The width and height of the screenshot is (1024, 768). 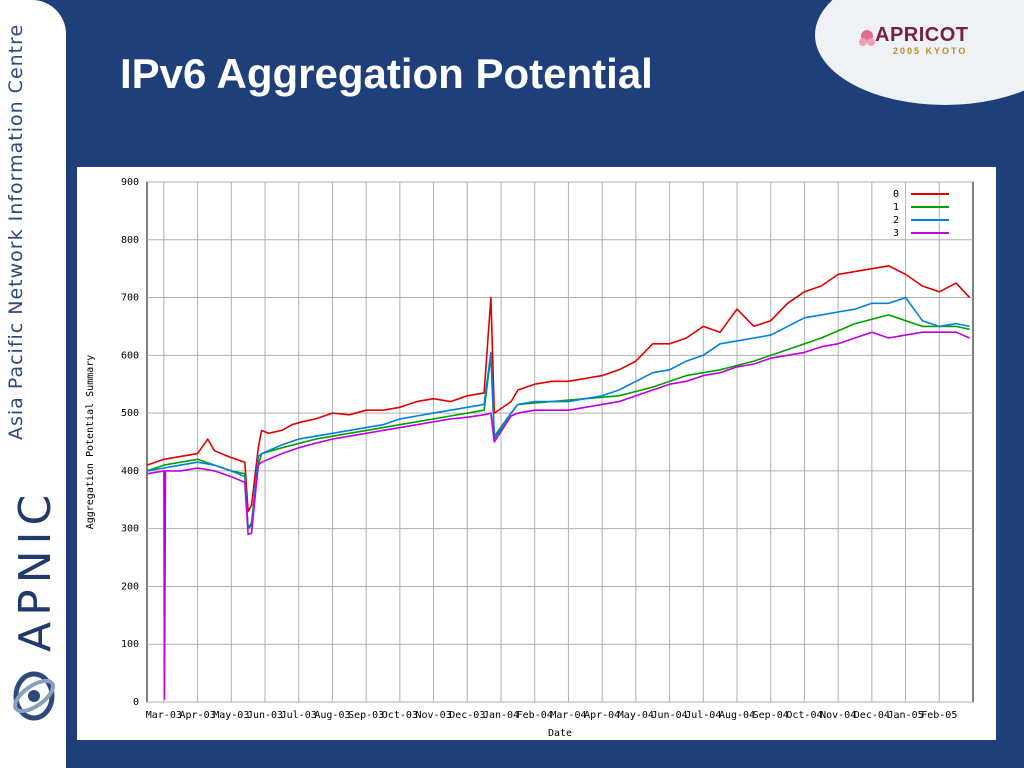 I want to click on apricot-name: APRICOT, so click(x=922, y=35).